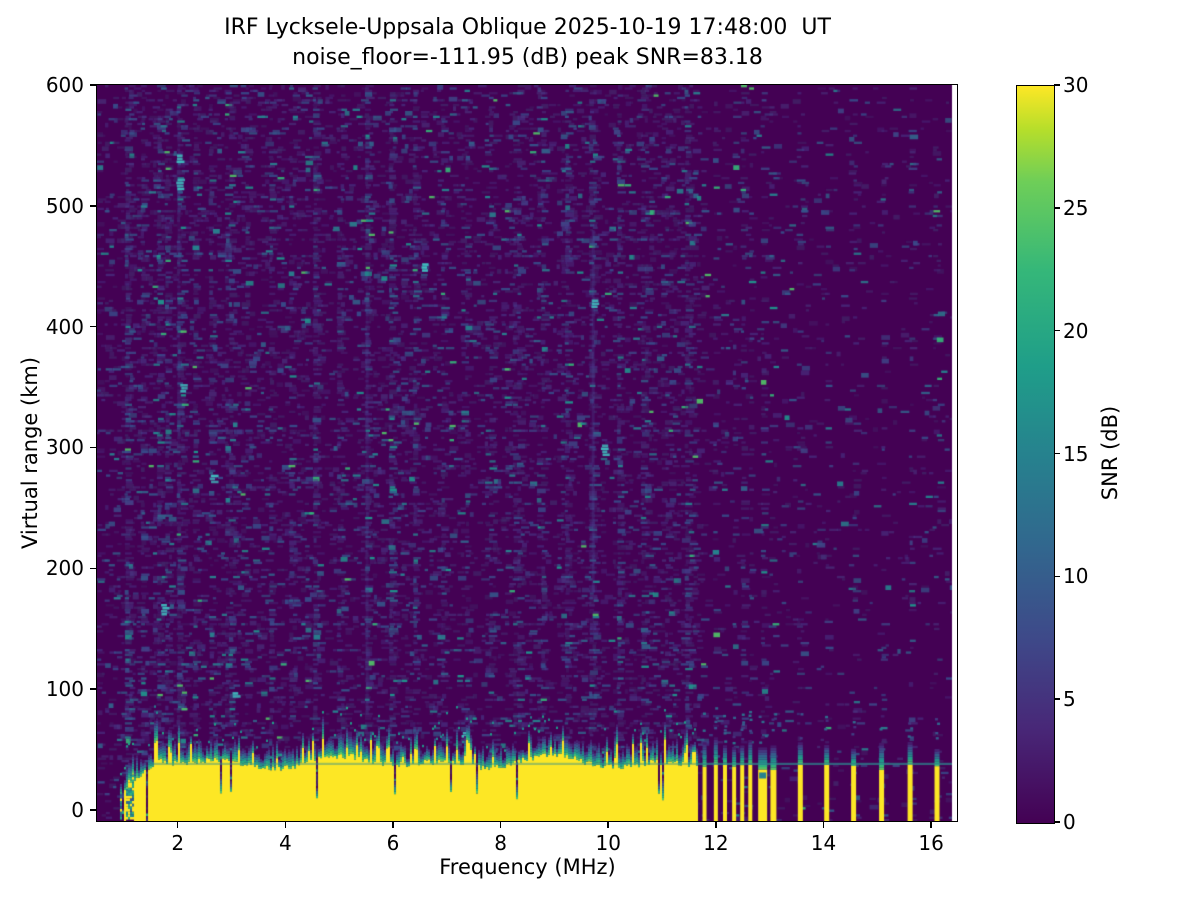  I want to click on y-tick-label: 100, so click(64, 689).